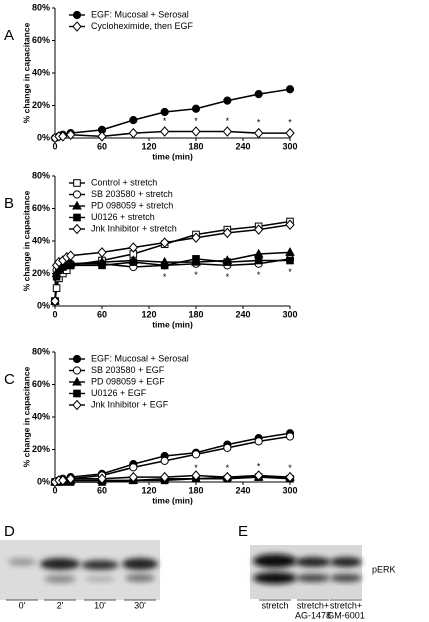 This screenshot has width=429, height=622. What do you see at coordinates (172, 500) in the screenshot?
I see `x-axis-title: time (min)` at bounding box center [172, 500].